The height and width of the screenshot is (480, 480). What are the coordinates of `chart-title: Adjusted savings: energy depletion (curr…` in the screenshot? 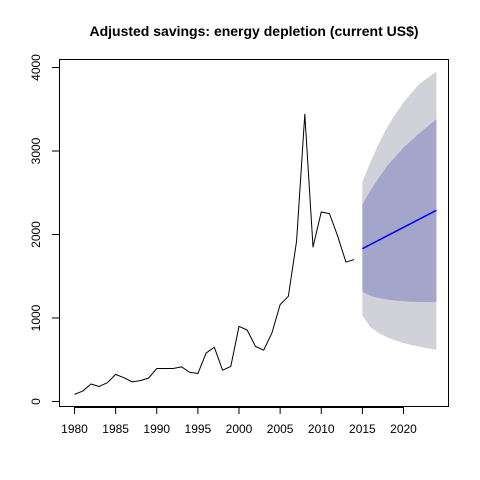 It's located at (253, 31).